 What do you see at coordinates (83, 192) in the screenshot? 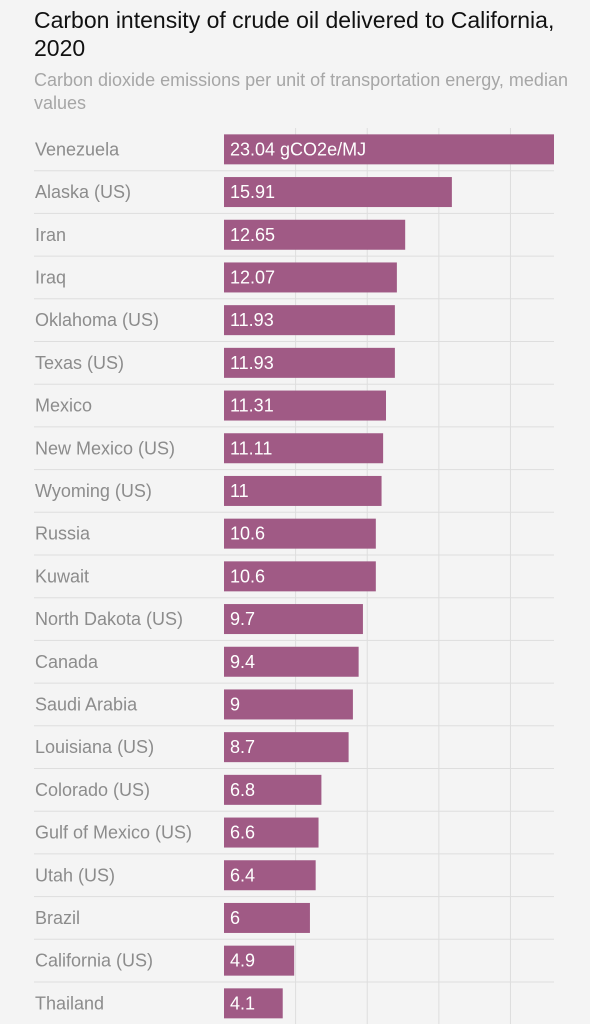
I see `category-label: Alaska (US)` at bounding box center [83, 192].